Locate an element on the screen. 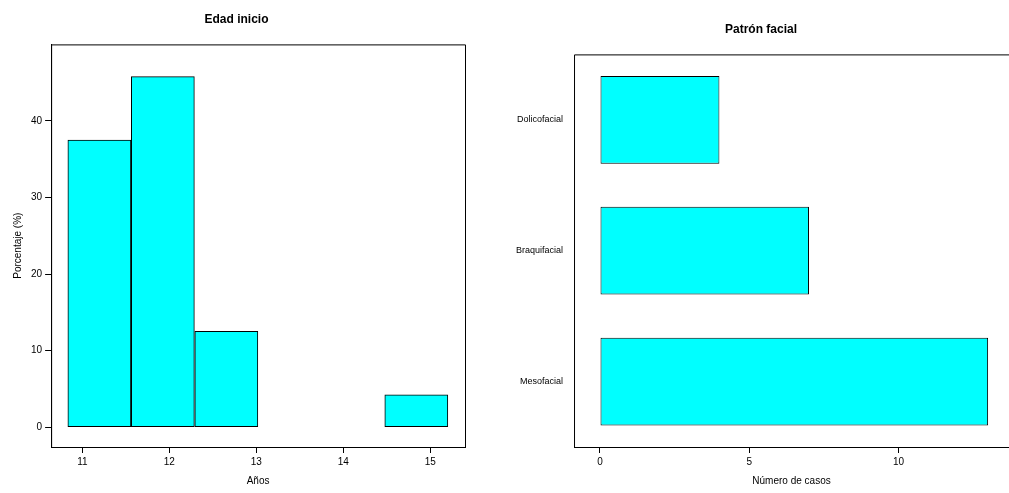  y-tick-label: 10 is located at coordinates (37, 350).